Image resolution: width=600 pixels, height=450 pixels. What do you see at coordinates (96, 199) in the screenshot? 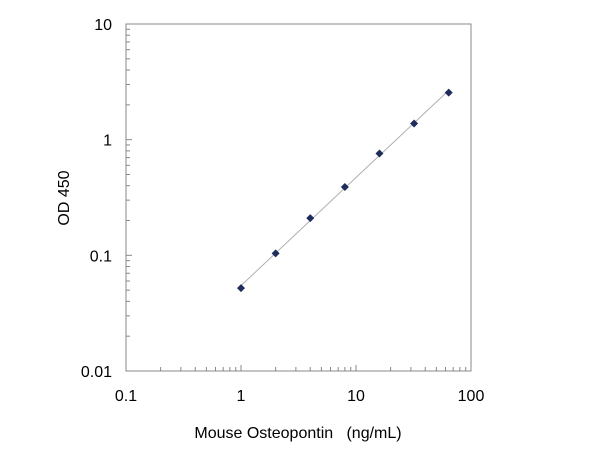
I see `y-tick-labels: 0.01 0.1 1 10` at bounding box center [96, 199].